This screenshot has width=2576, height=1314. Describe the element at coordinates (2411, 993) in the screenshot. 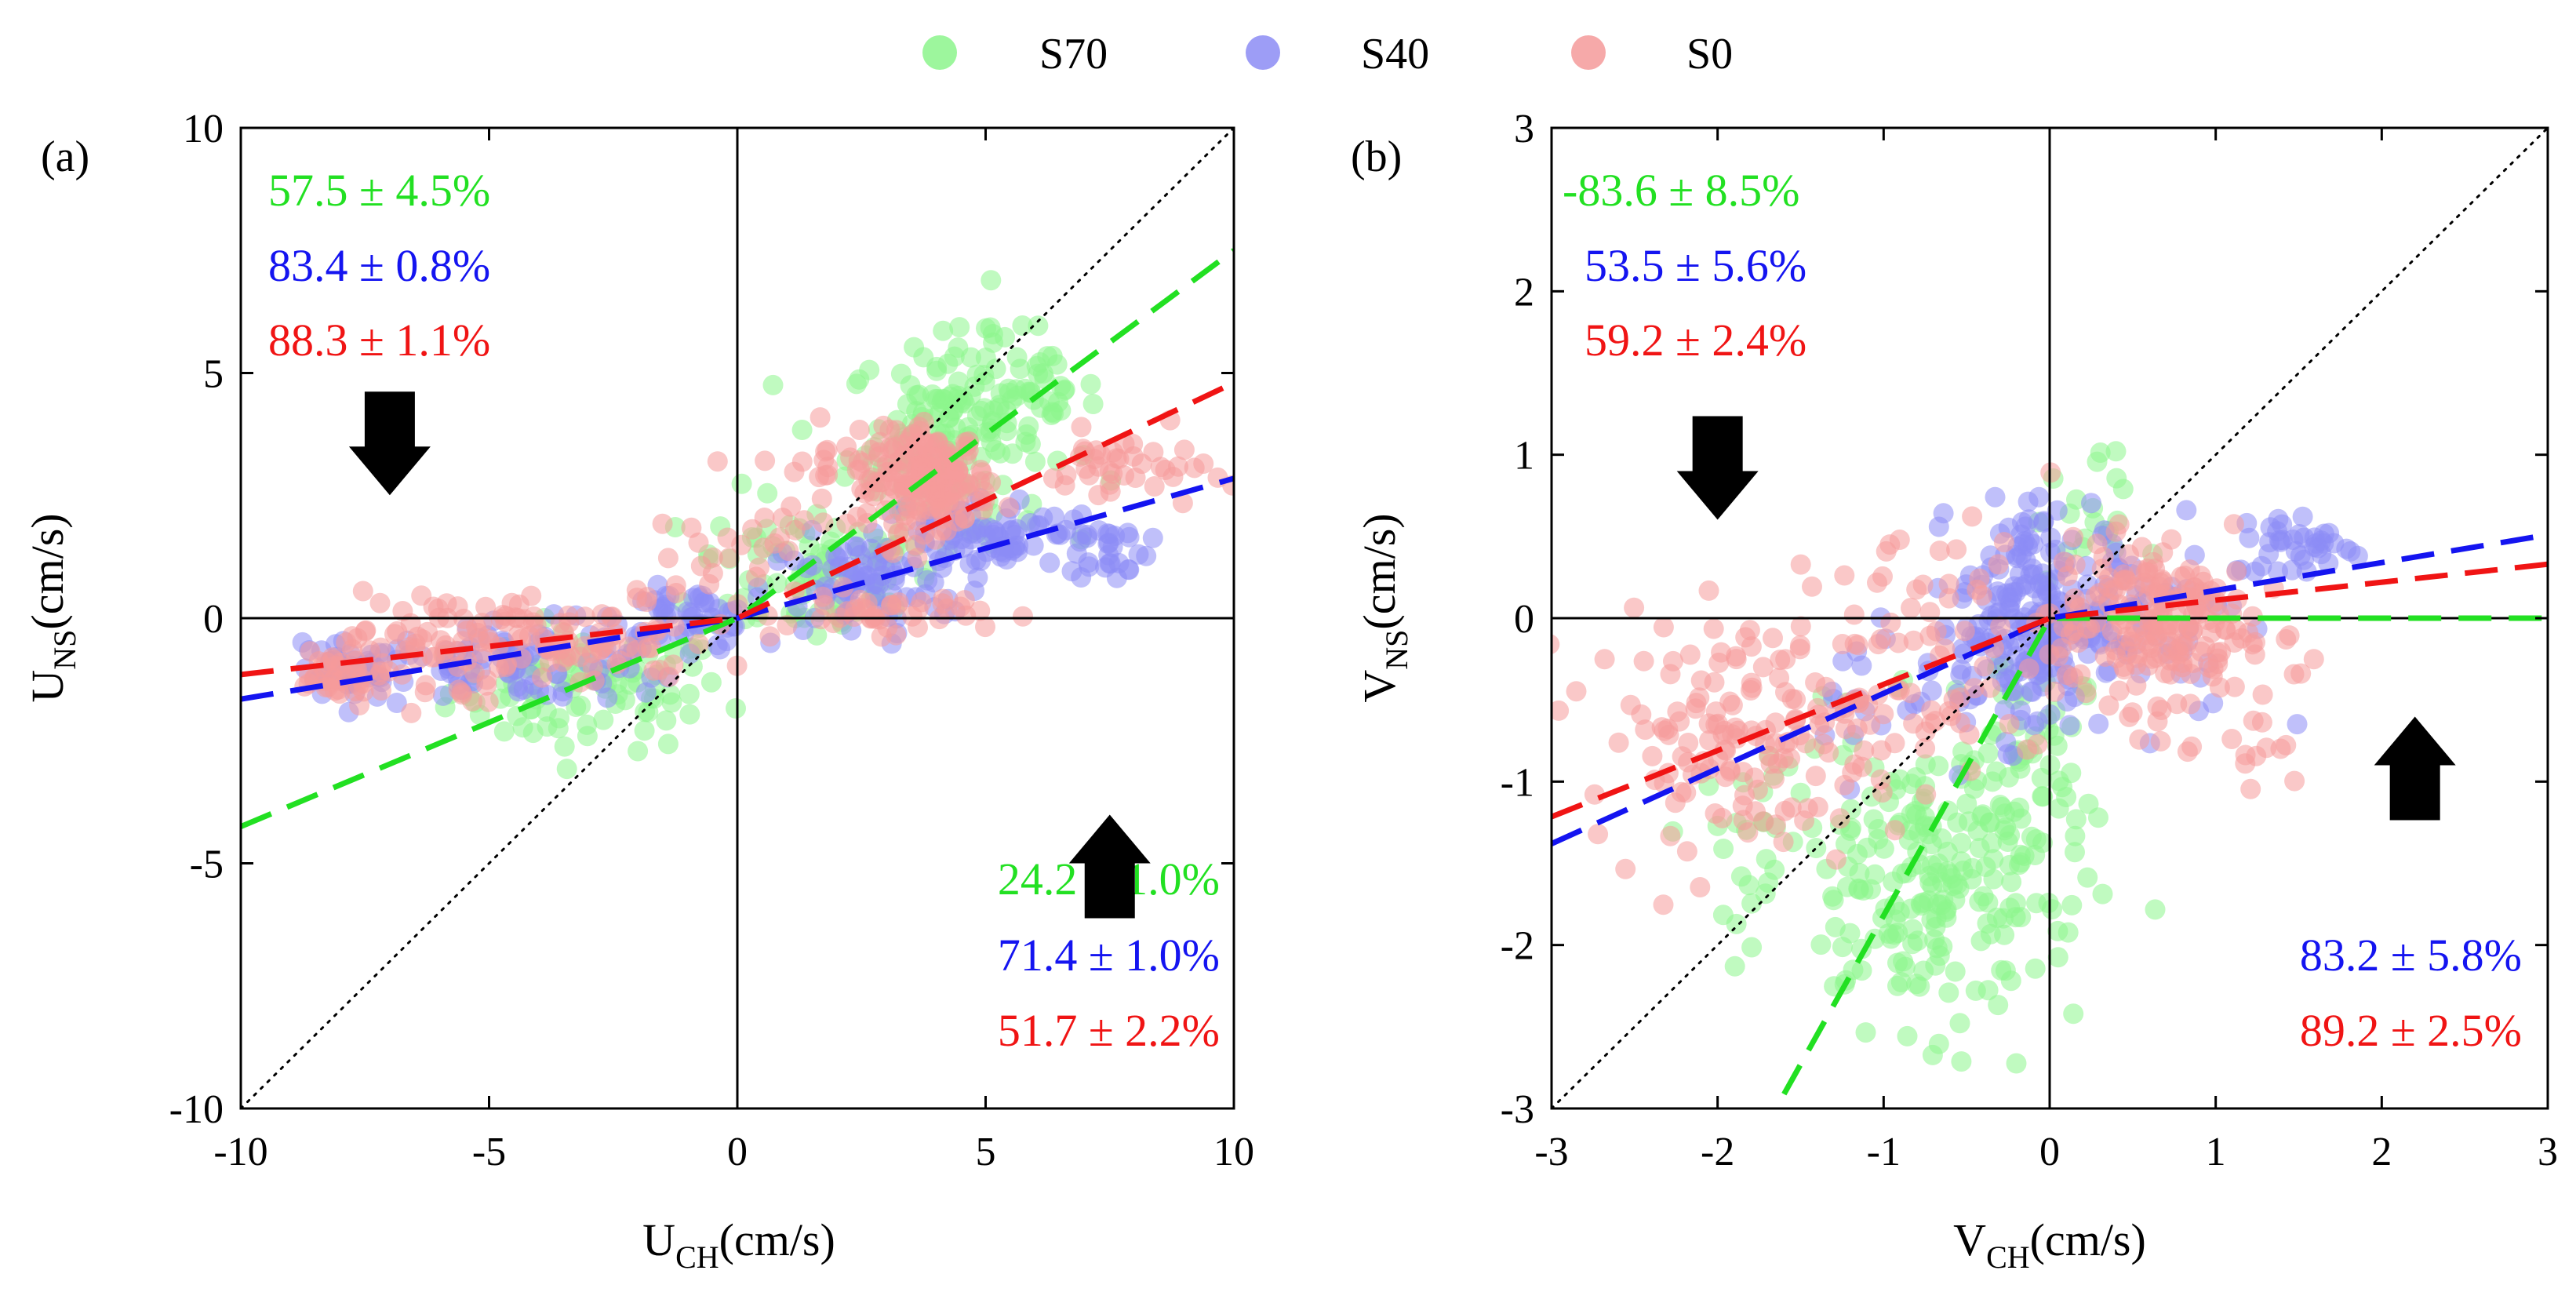

I see `panel-b-annotations-bottom: 83.2 ± 5.8% 89.2 ± 2.5%` at that location.